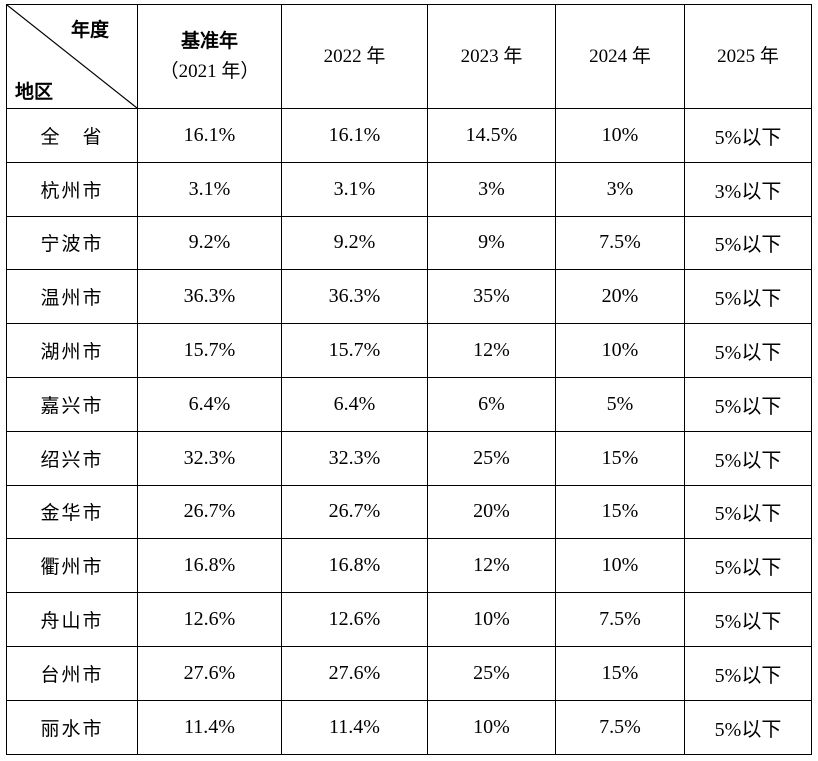 The height and width of the screenshot is (761, 818). Describe the element at coordinates (72, 458) in the screenshot. I see `region-cell: 绍兴市` at that location.